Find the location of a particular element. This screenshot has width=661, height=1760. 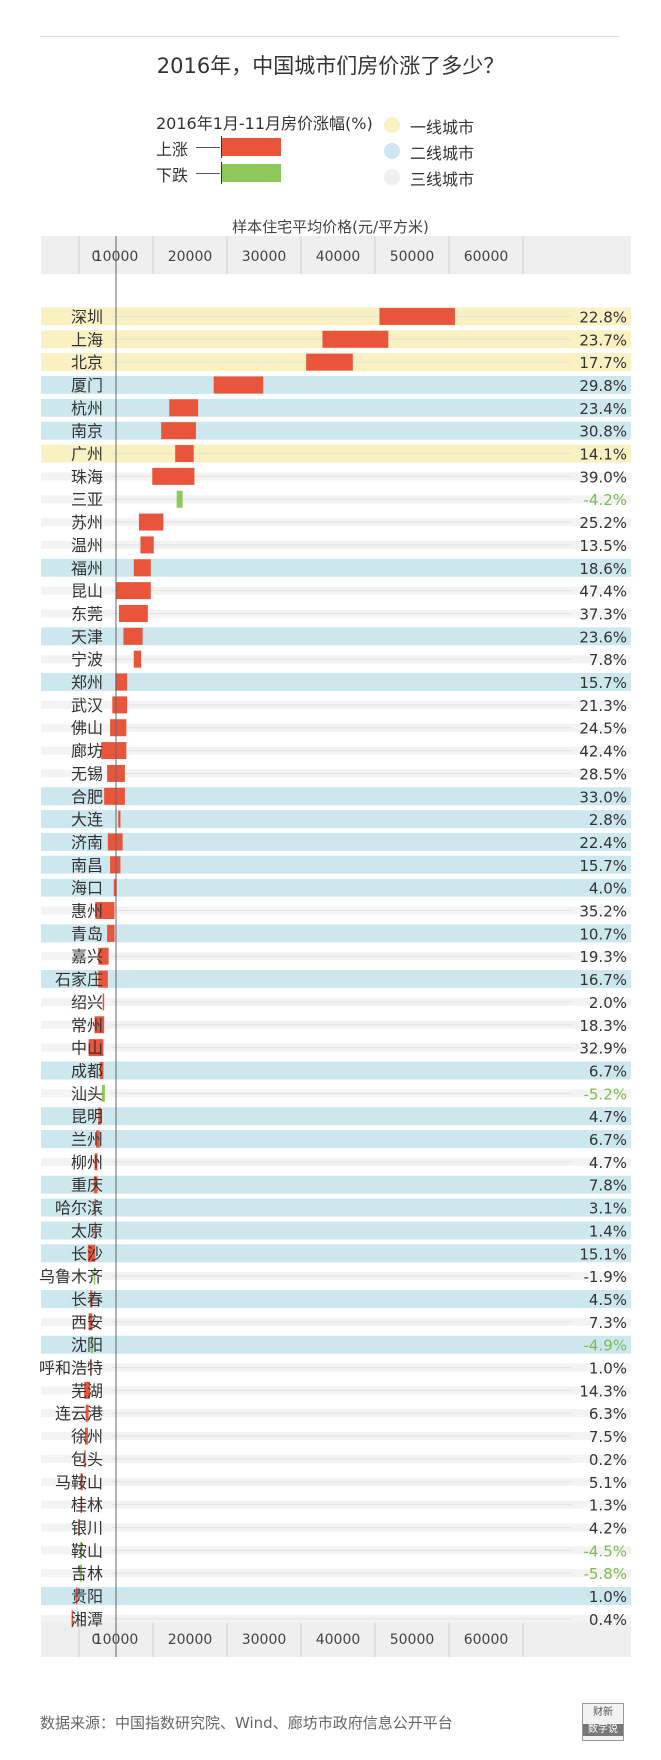

city-label: 银川 is located at coordinates (87, 1527).